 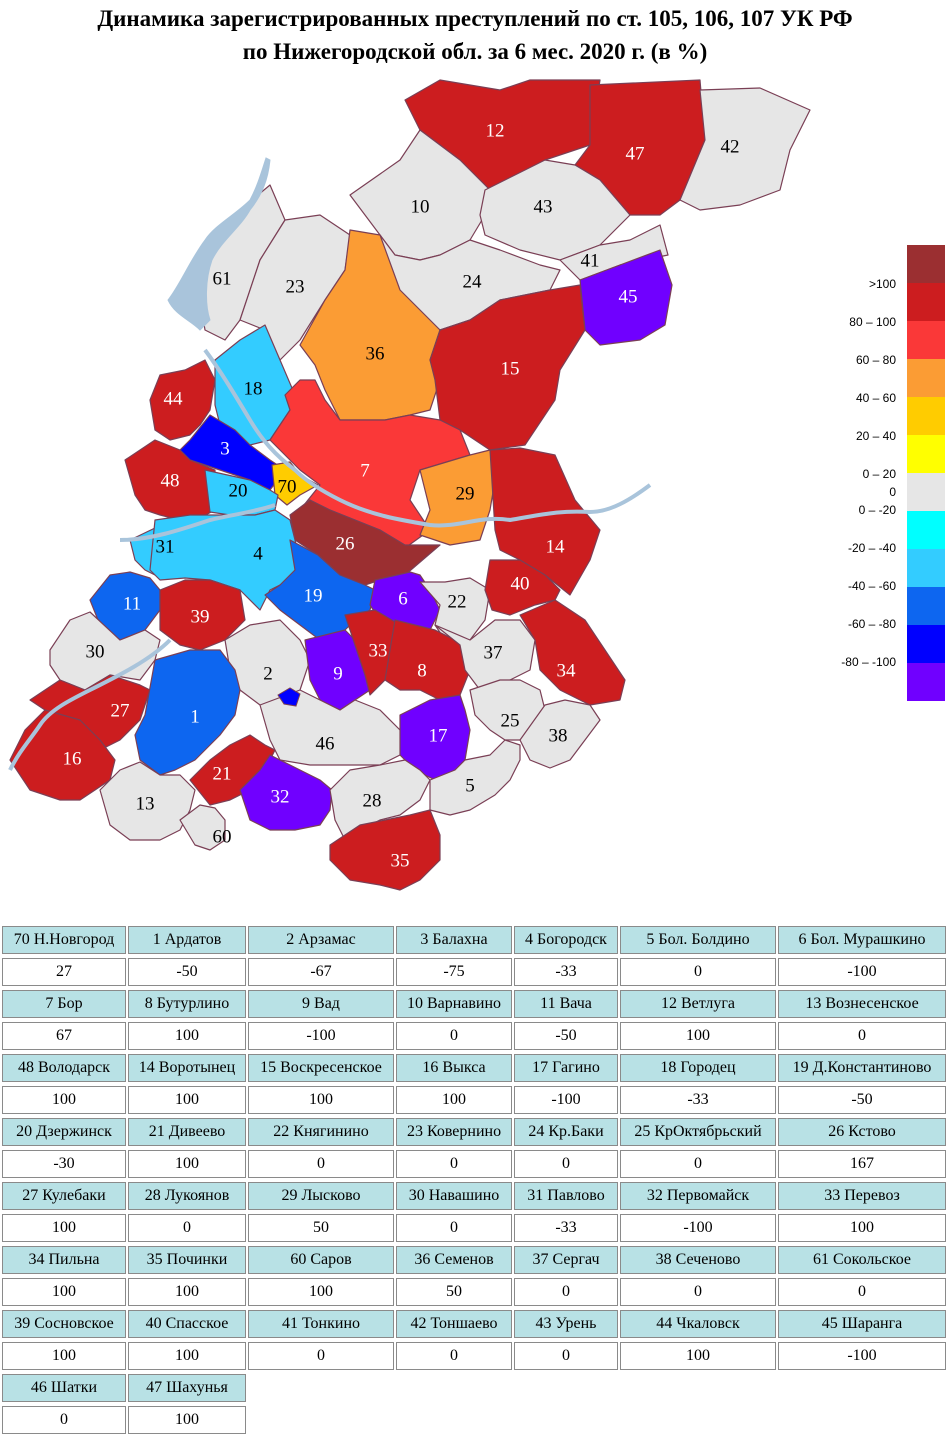 What do you see at coordinates (543, 206) in the screenshot?
I see `district-label-43: 43` at bounding box center [543, 206].